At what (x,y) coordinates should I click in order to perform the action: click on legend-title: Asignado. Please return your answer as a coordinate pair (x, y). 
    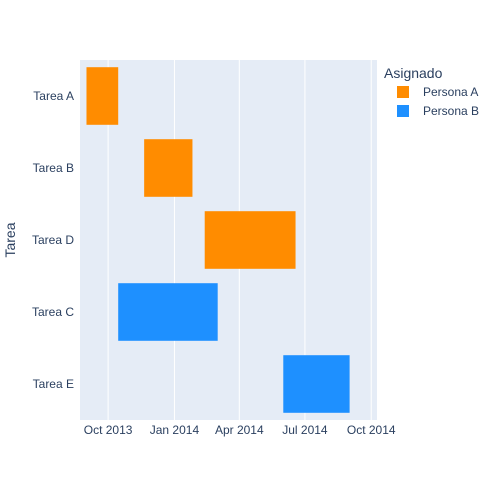
    Looking at the image, I should click on (413, 73).